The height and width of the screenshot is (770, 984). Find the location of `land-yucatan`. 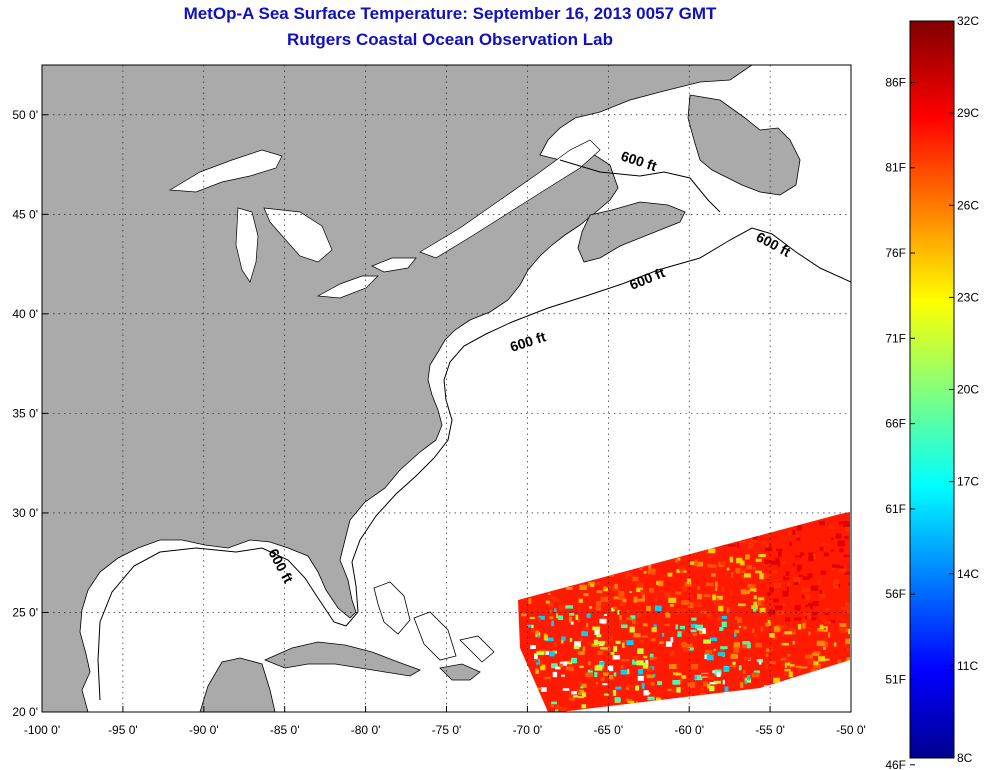

land-yucatan is located at coordinates (237, 684).